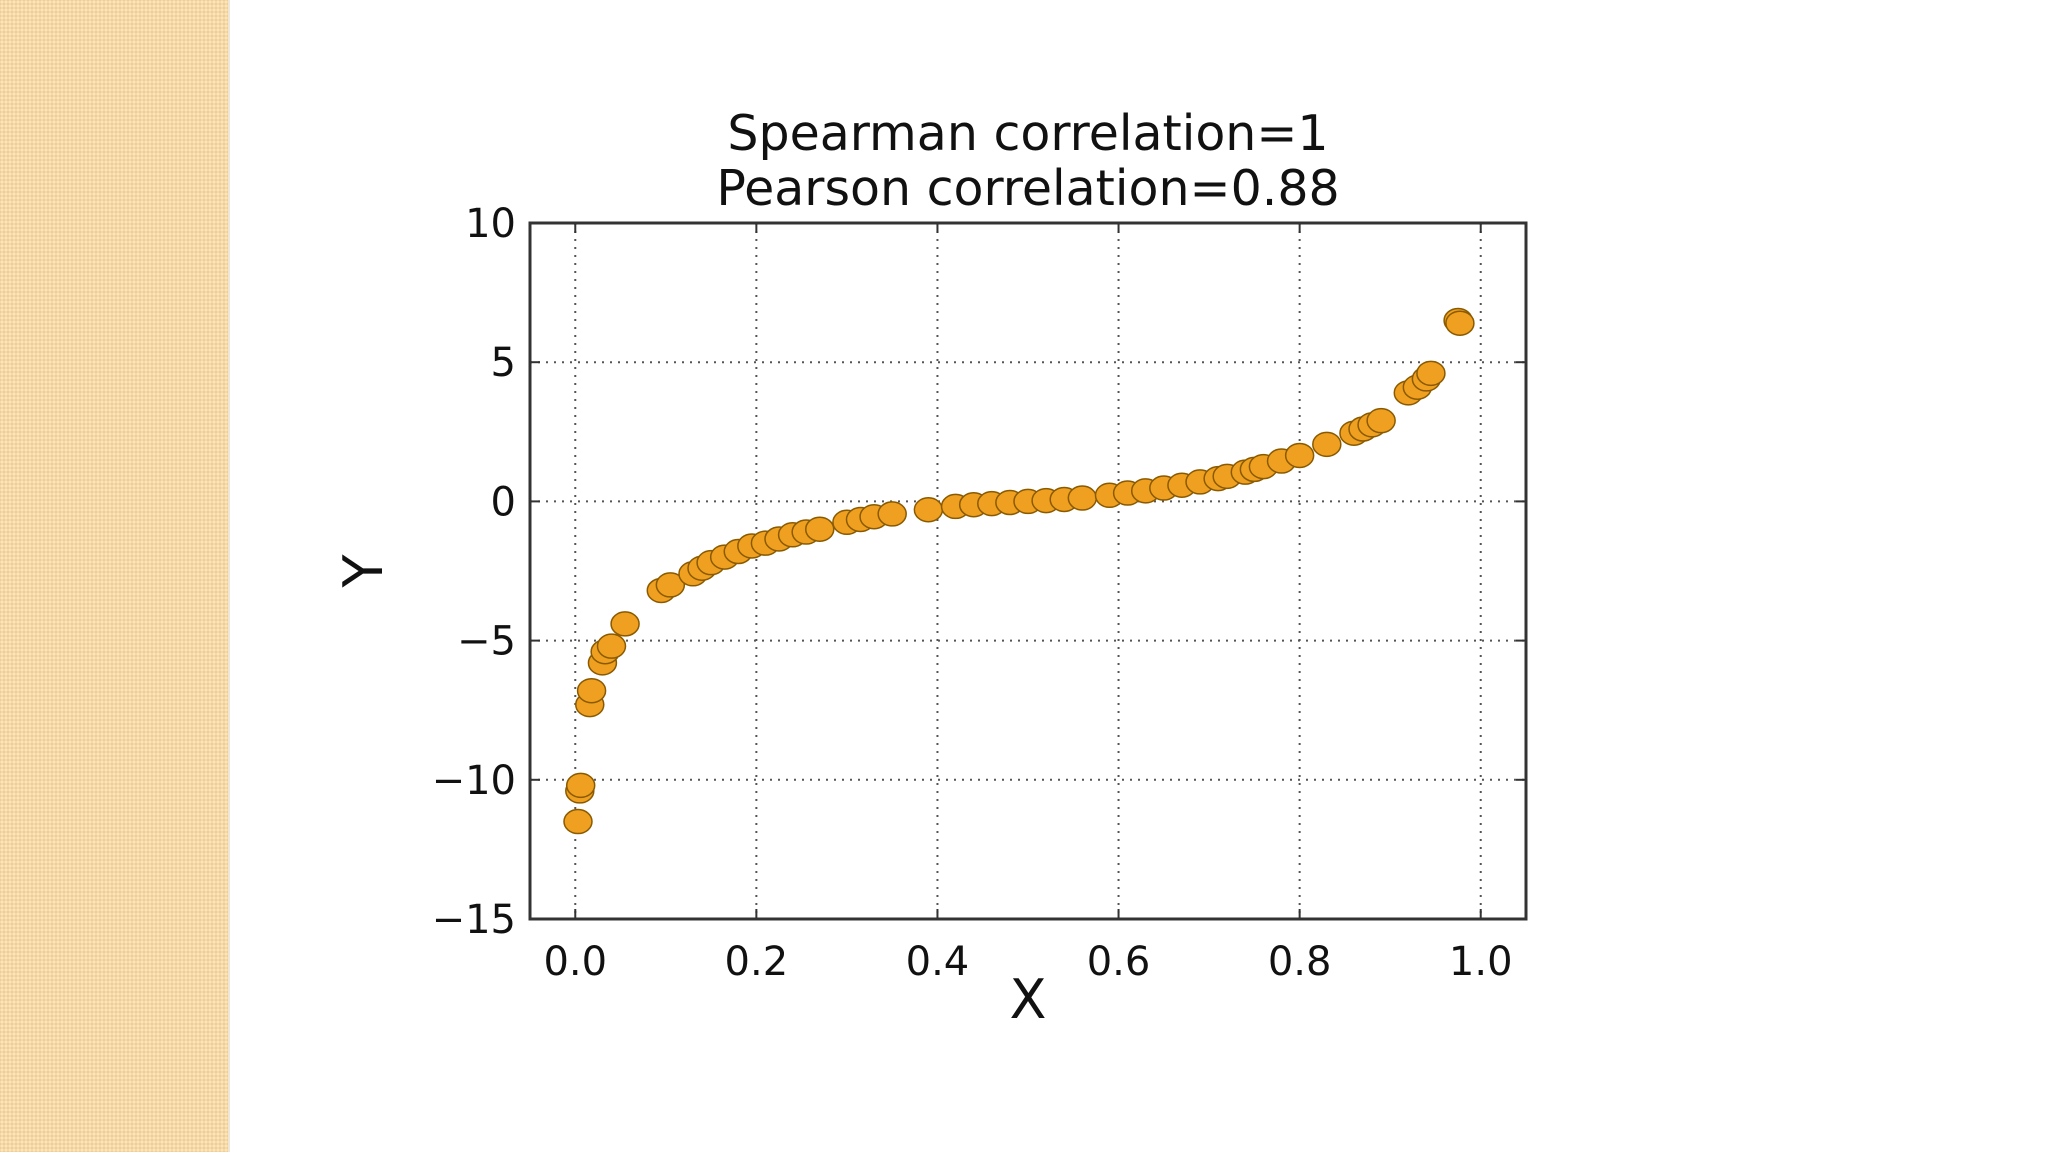 Image resolution: width=2048 pixels, height=1152 pixels. I want to click on side-panel-edge, so click(229, 576).